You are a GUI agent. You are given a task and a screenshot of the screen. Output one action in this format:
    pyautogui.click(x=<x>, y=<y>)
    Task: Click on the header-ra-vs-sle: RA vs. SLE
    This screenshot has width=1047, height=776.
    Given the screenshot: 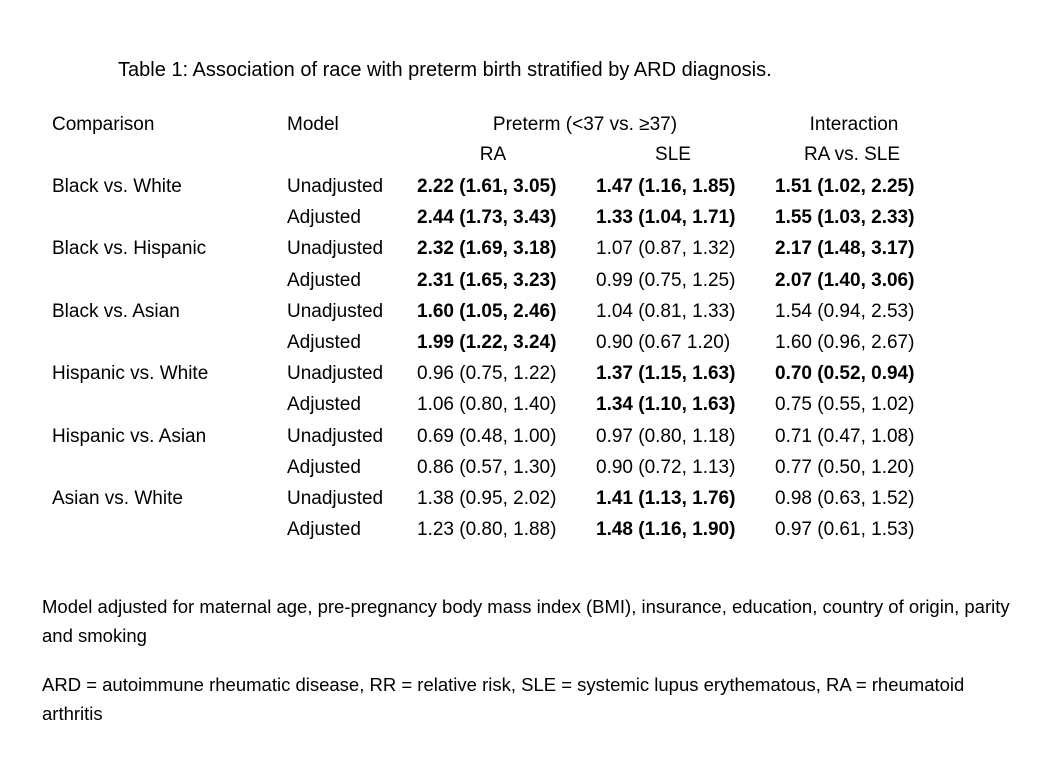 What is the action you would take?
    pyautogui.click(x=852, y=154)
    